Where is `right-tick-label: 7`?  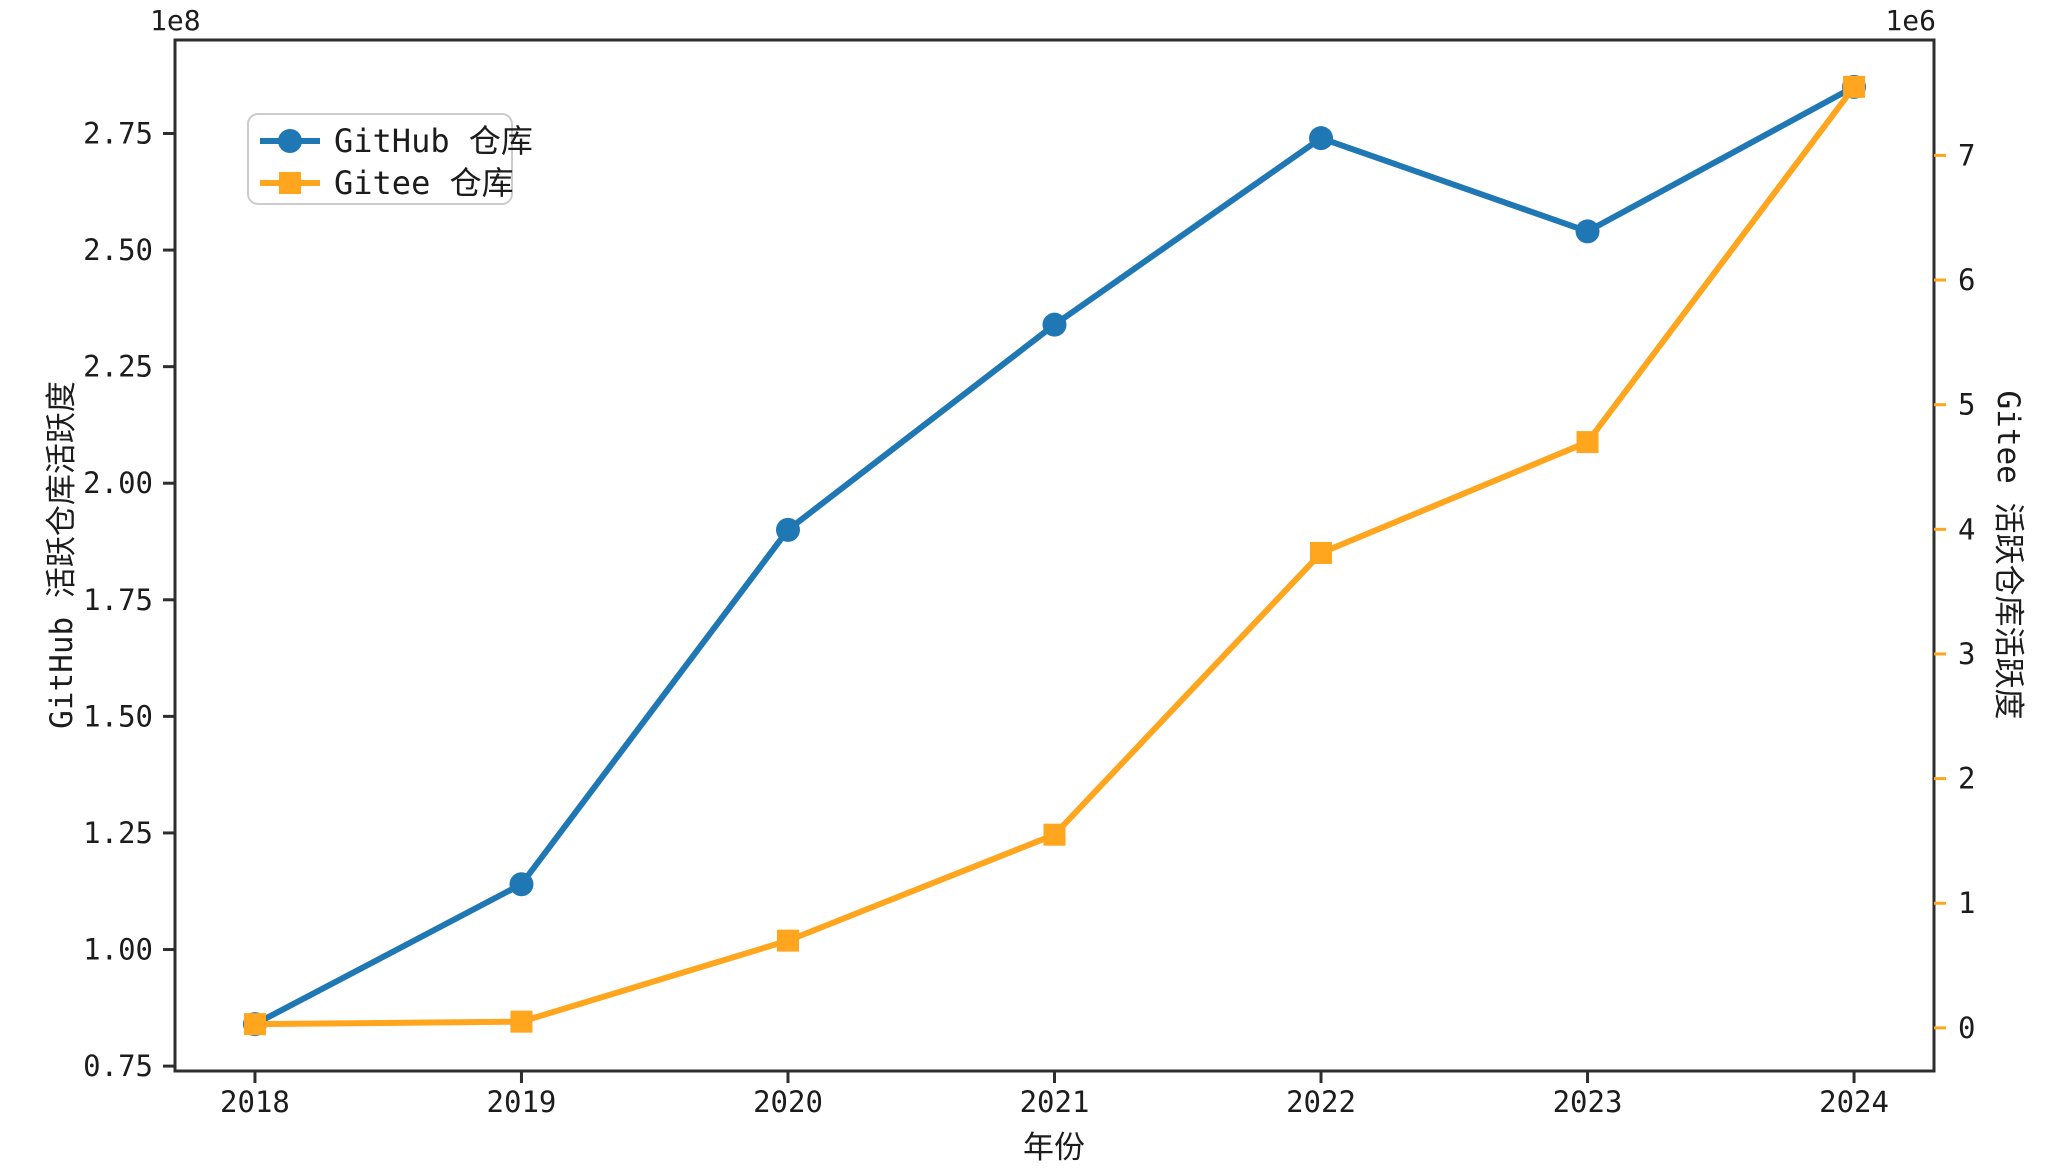 right-tick-label: 7 is located at coordinates (1966, 155).